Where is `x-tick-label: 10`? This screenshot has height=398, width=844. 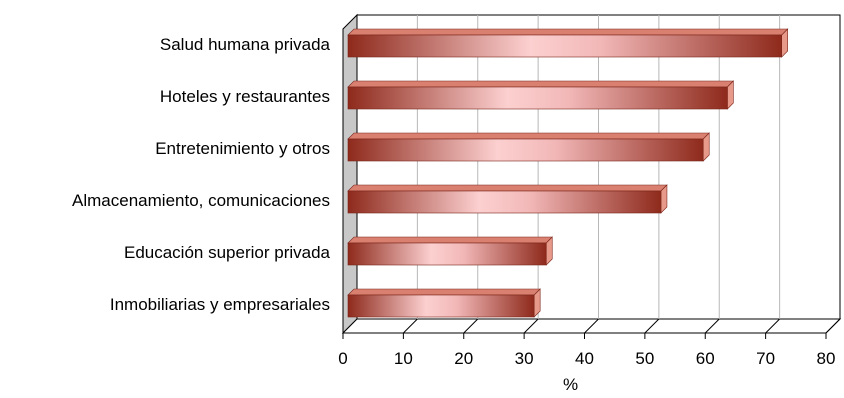 x-tick-label: 10 is located at coordinates (403, 358).